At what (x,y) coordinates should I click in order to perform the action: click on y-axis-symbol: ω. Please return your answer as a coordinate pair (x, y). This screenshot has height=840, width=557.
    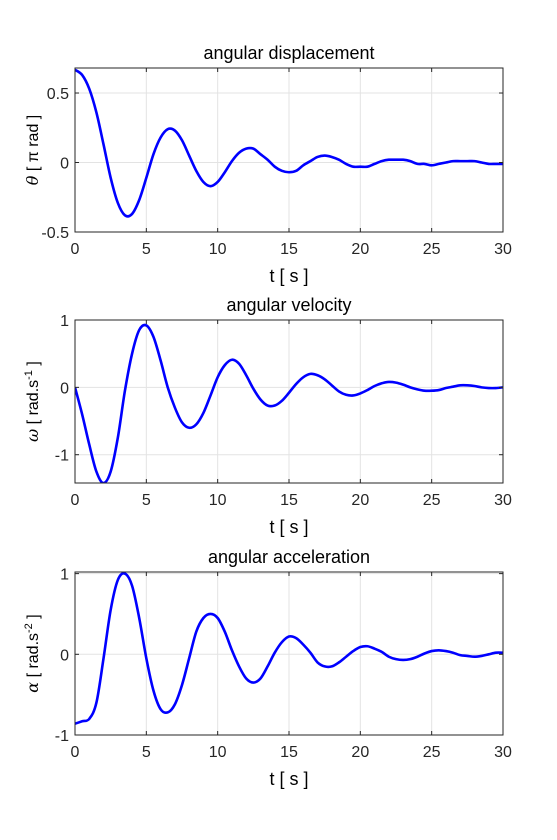
    Looking at the image, I should click on (32, 435).